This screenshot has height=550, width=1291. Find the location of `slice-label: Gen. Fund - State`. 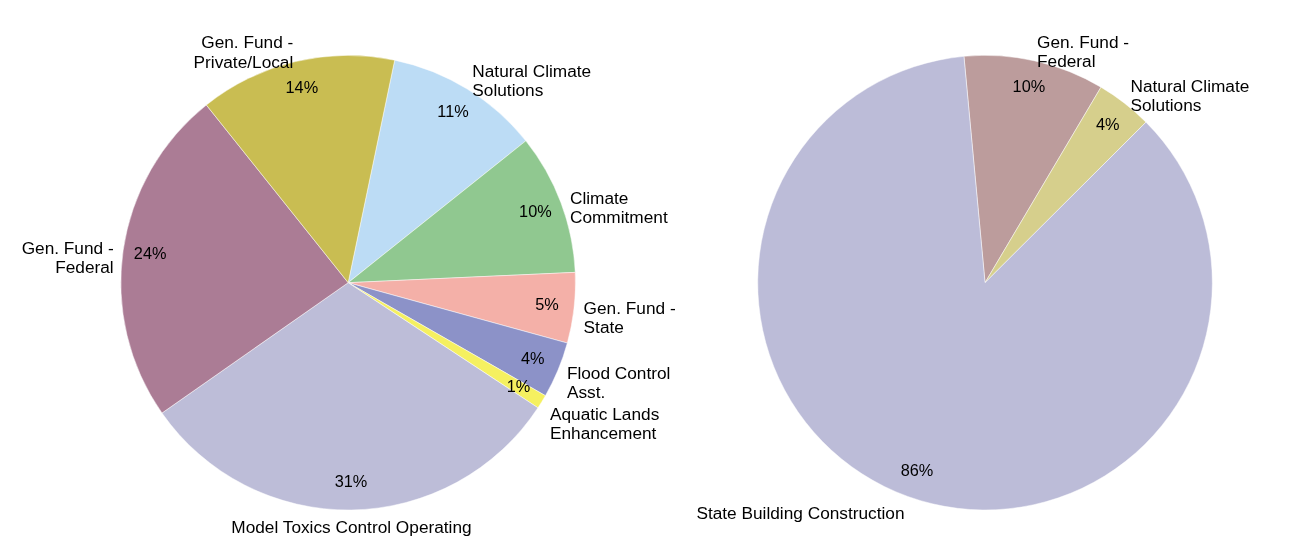

slice-label: Gen. Fund - State is located at coordinates (629, 317).